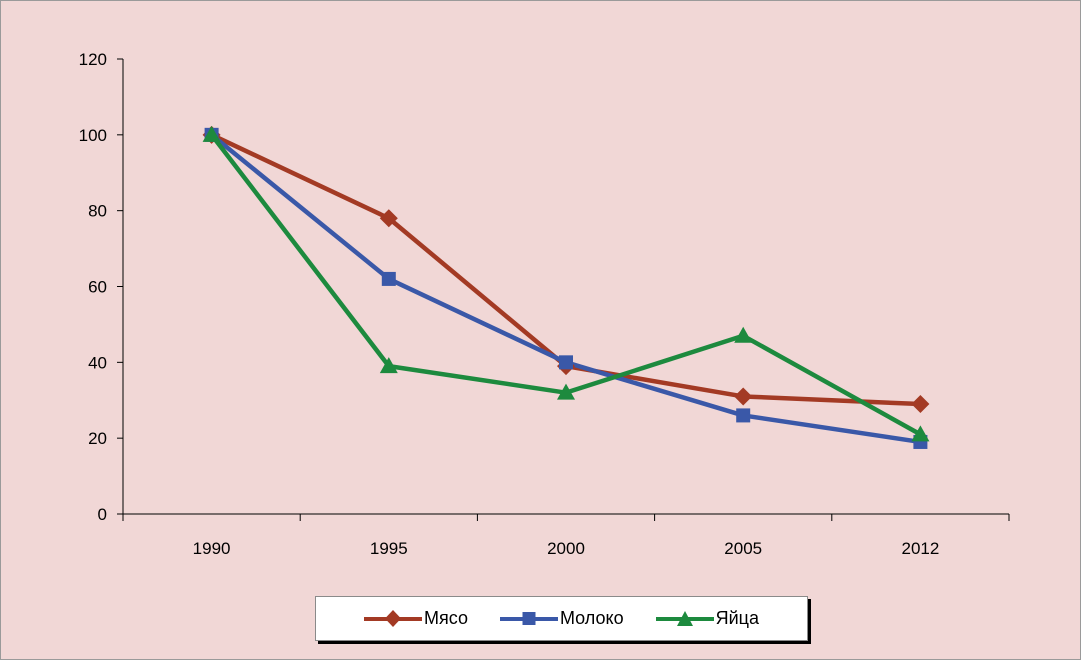 Image resolution: width=1081 pixels, height=660 pixels. I want to click on y-tick-label: 100, so click(93, 135).